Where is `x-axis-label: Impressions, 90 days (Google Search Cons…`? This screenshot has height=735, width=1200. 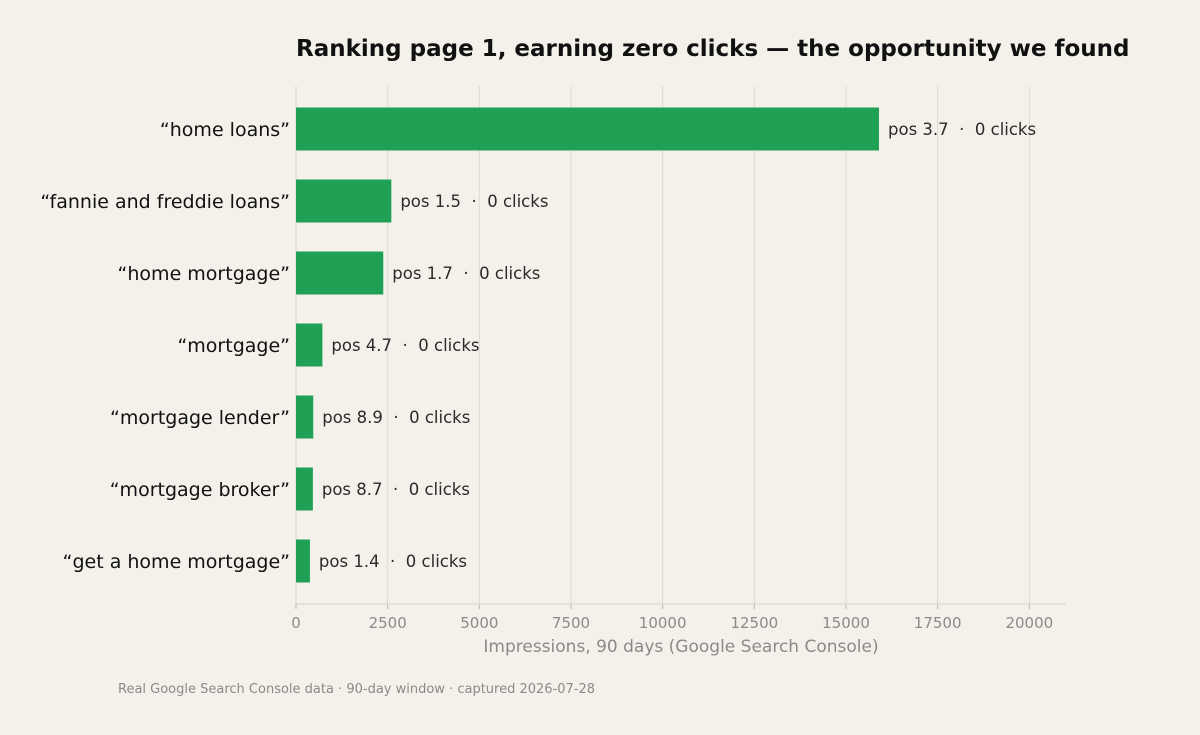
x-axis-label: Impressions, 90 days (Google Search Cons… is located at coordinates (680, 647).